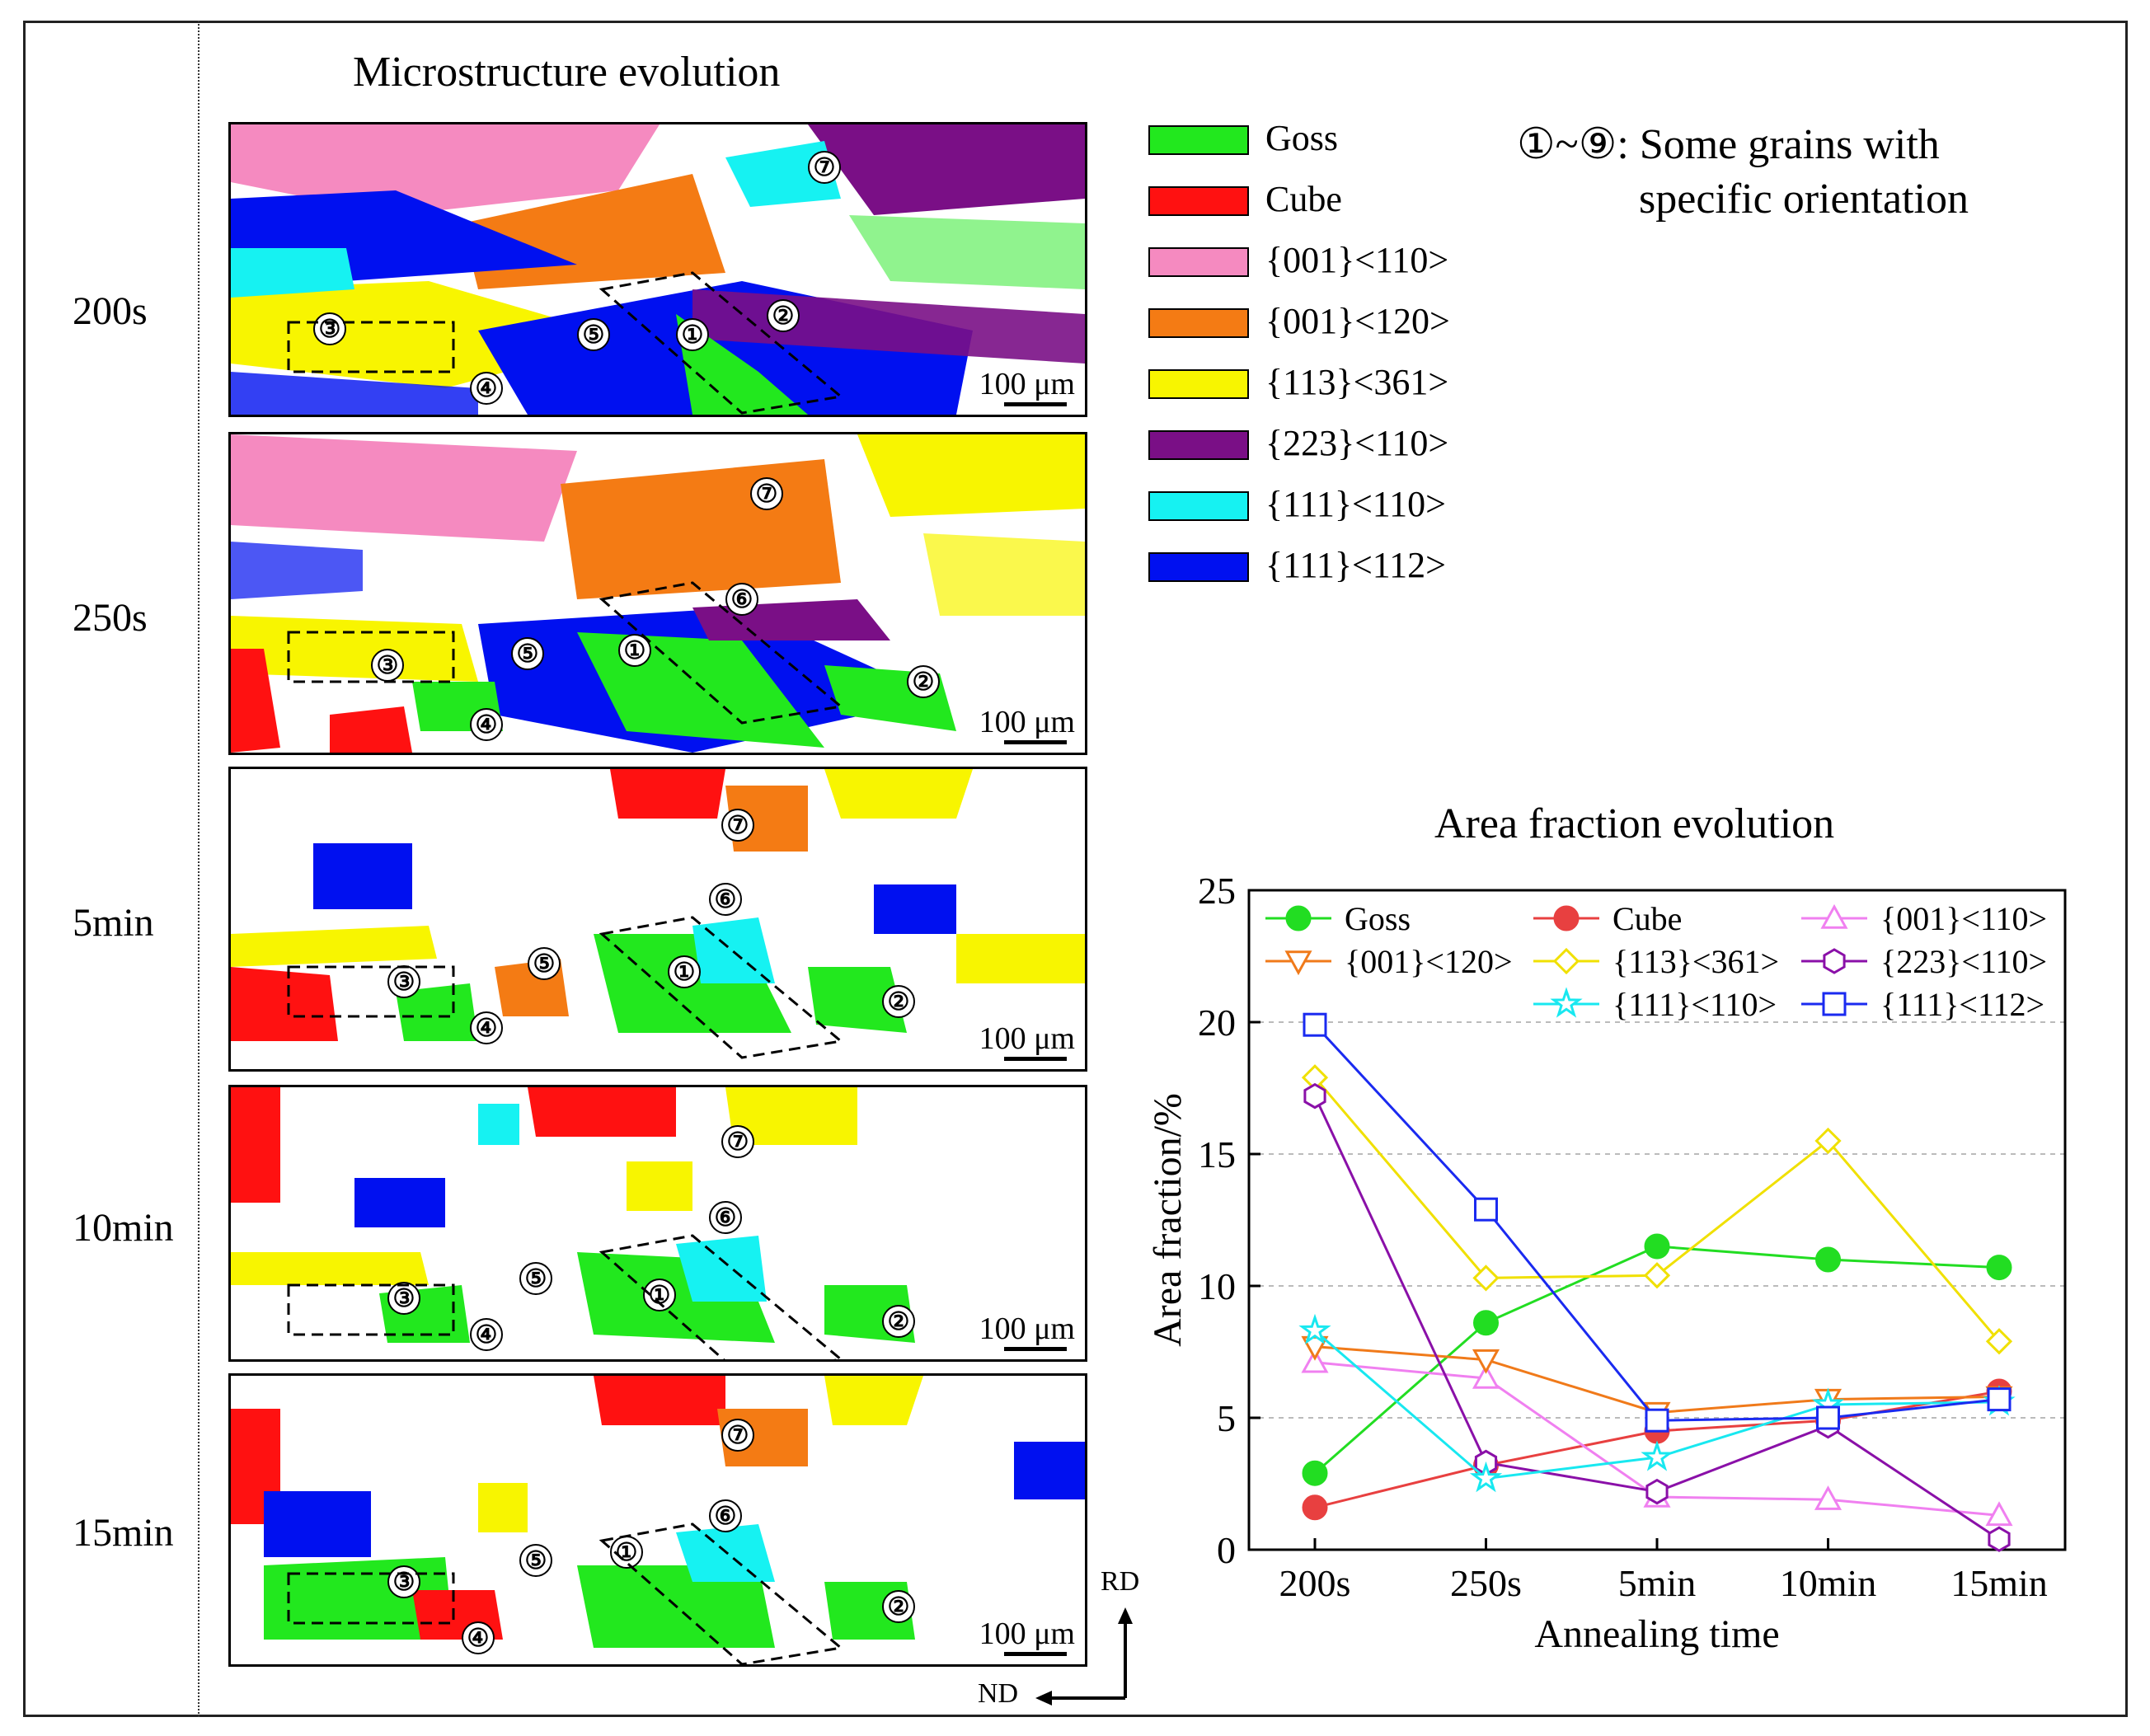  I want to click on legend-label-001-120: {001}<120>, so click(1357, 321).